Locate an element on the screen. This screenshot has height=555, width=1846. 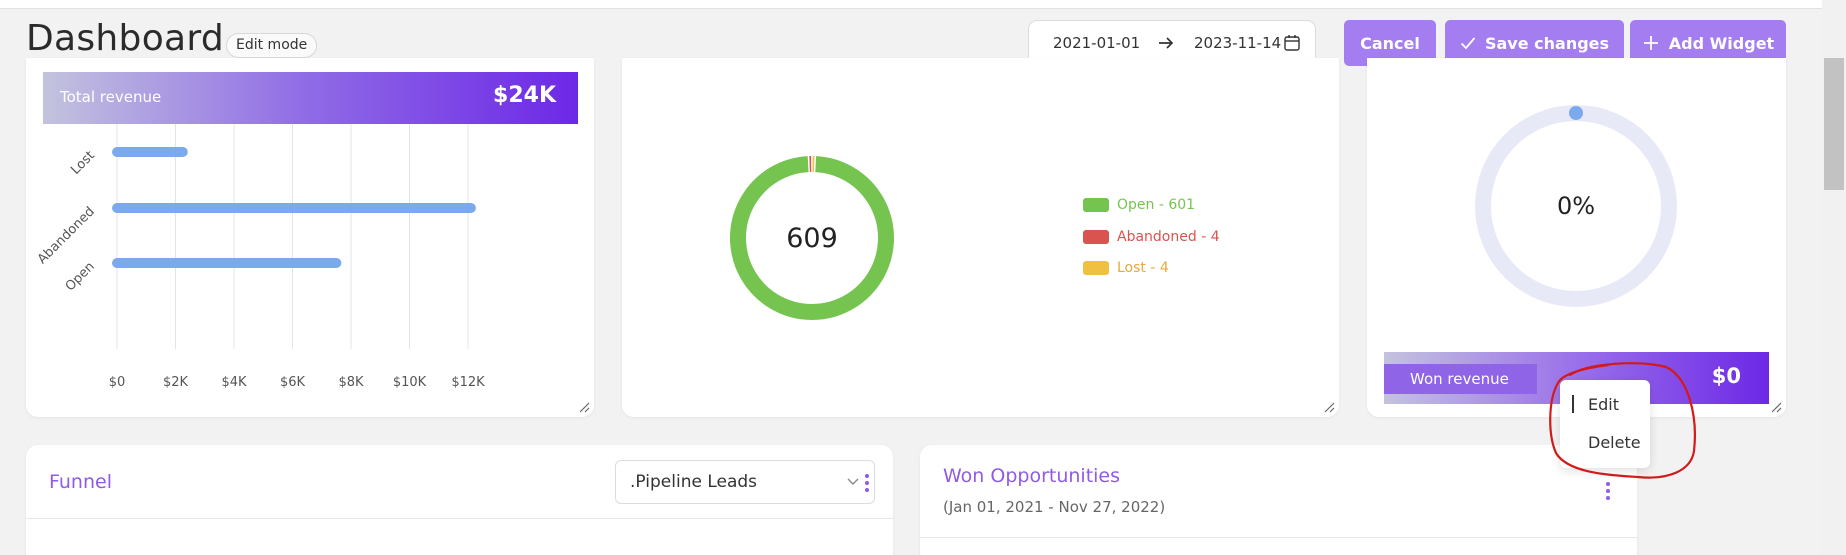
legend-abandoned: Abandoned - 4 is located at coordinates (1151, 237).